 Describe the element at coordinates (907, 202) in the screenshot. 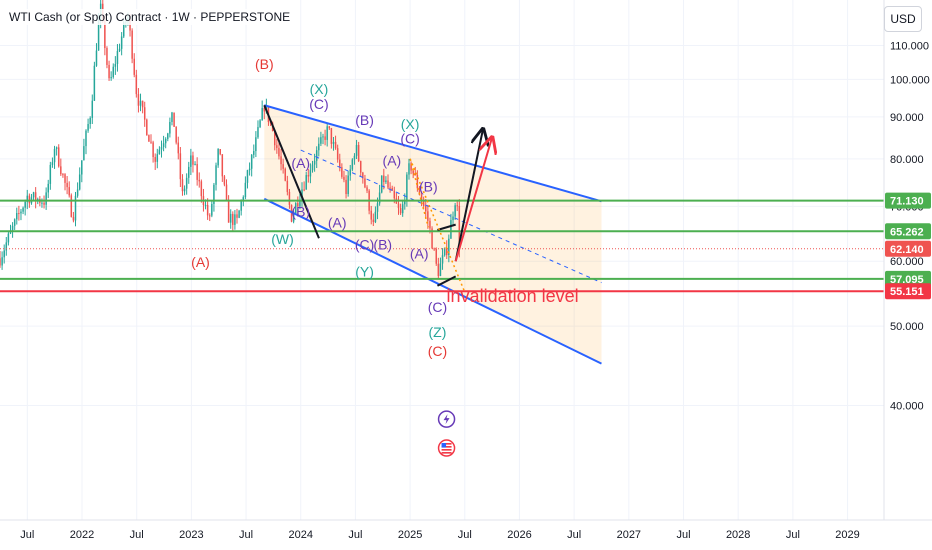

I see `price-level-tag-label: 71.130` at that location.